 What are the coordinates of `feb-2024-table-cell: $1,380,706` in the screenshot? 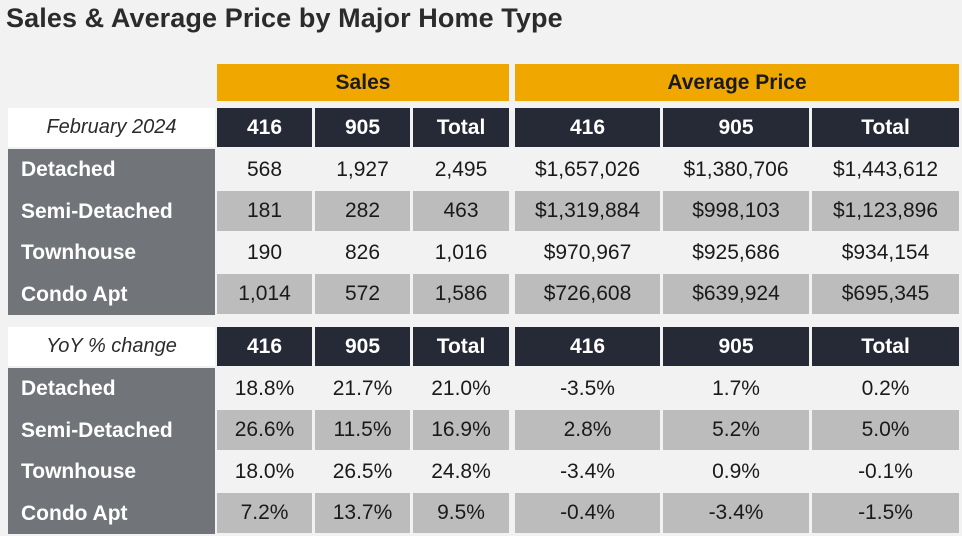 It's located at (736, 169).